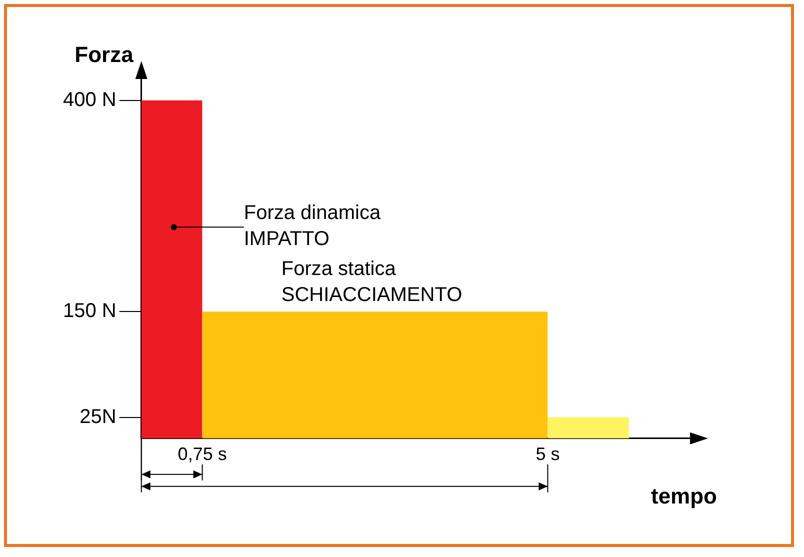 The height and width of the screenshot is (557, 804). Describe the element at coordinates (104, 55) in the screenshot. I see `y-axis-title: Forza` at that location.